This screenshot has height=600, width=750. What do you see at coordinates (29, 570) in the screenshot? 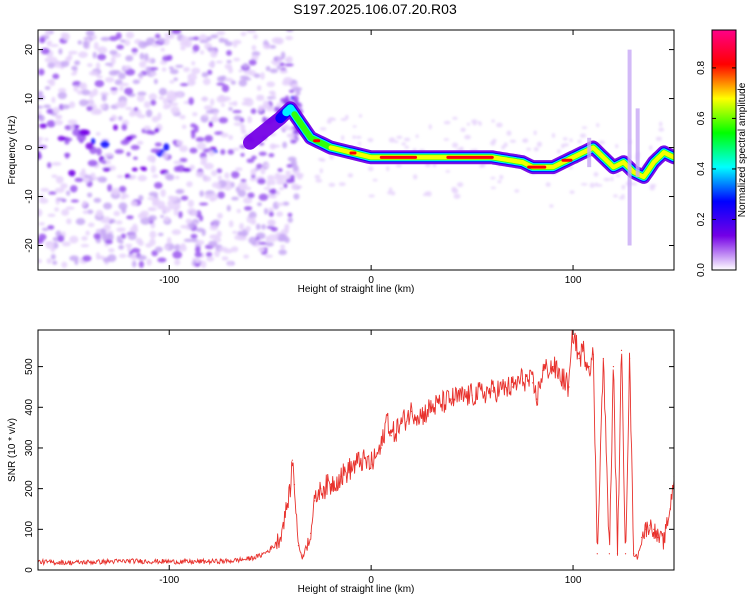
I see `snr-y-tick-label: 0` at bounding box center [29, 570].